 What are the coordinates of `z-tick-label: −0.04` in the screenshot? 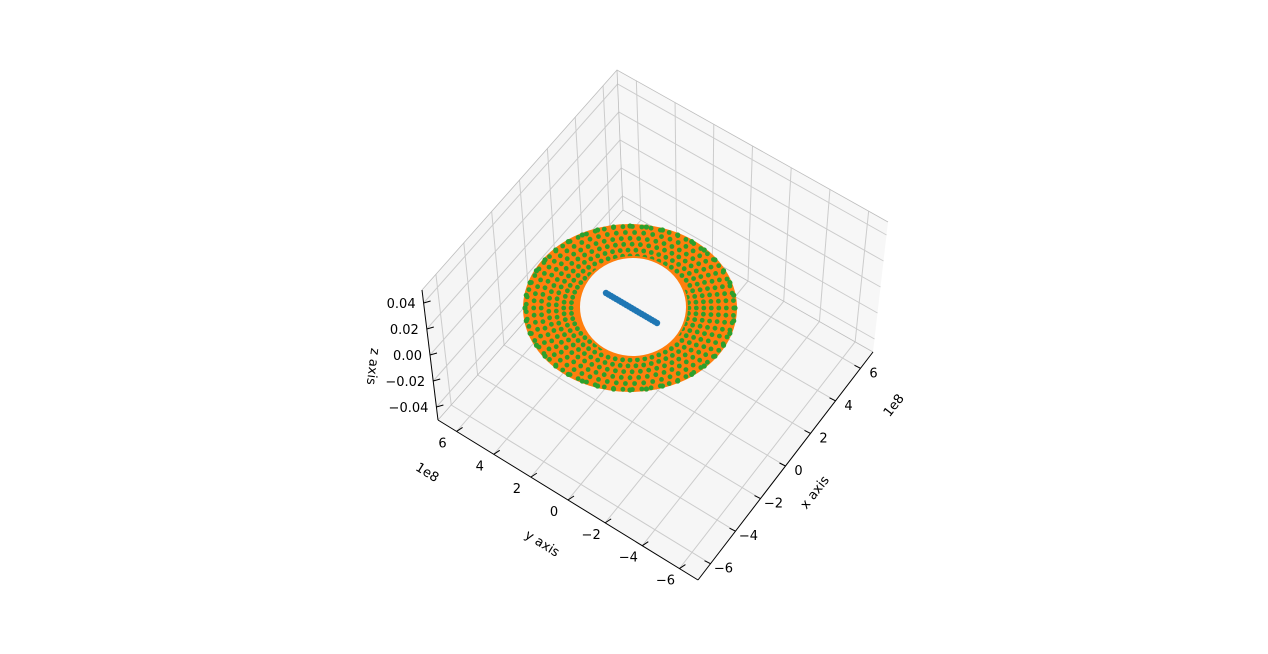 It's located at (409, 408).